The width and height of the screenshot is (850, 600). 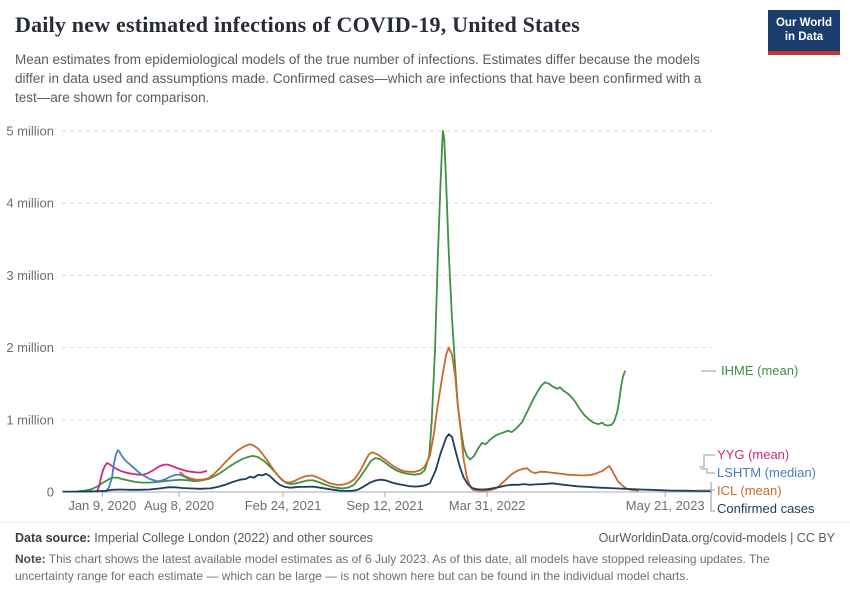 I want to click on x-tick-label: Aug 8, 2020, so click(x=179, y=505).